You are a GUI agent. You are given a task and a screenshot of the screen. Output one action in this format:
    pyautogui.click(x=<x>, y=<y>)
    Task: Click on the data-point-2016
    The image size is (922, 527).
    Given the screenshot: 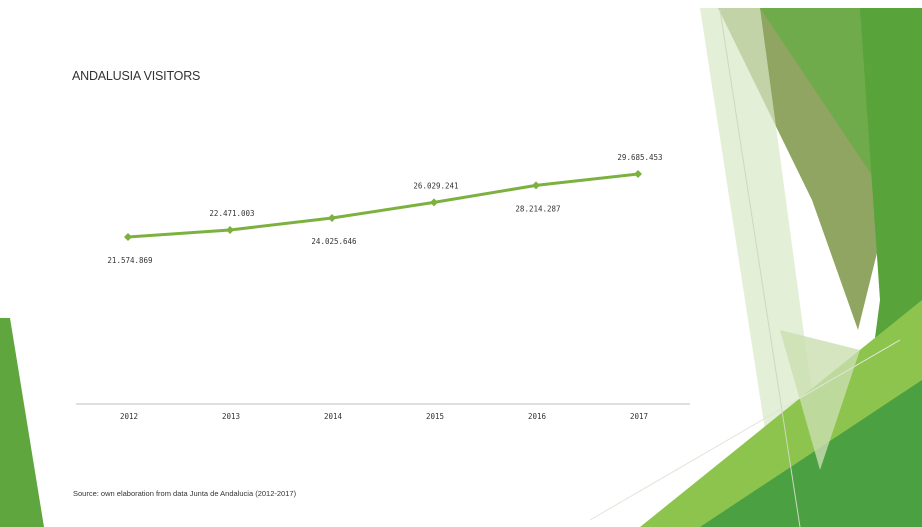 What is the action you would take?
    pyautogui.click(x=536, y=185)
    